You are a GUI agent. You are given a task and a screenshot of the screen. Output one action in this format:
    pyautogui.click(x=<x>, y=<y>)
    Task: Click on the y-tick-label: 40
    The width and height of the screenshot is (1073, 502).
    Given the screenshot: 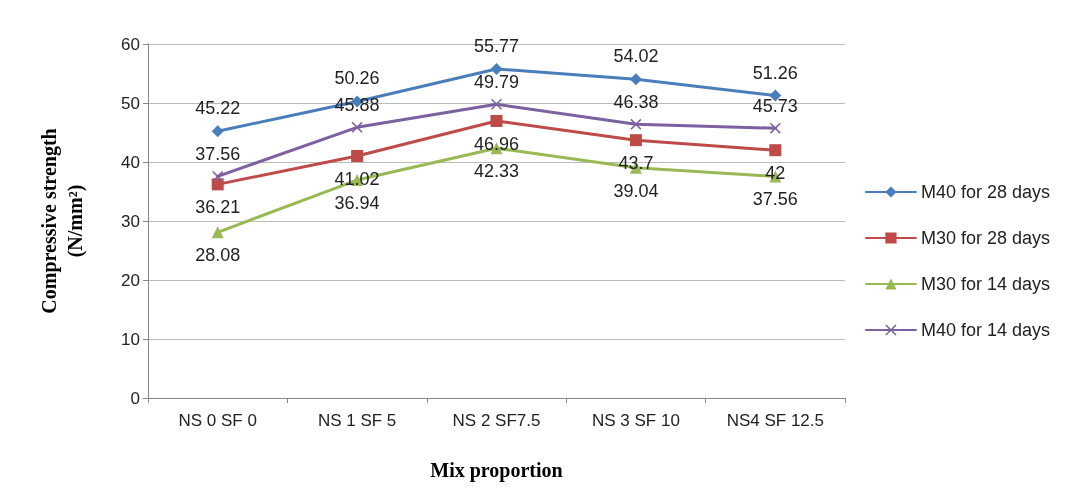 What is the action you would take?
    pyautogui.click(x=130, y=162)
    